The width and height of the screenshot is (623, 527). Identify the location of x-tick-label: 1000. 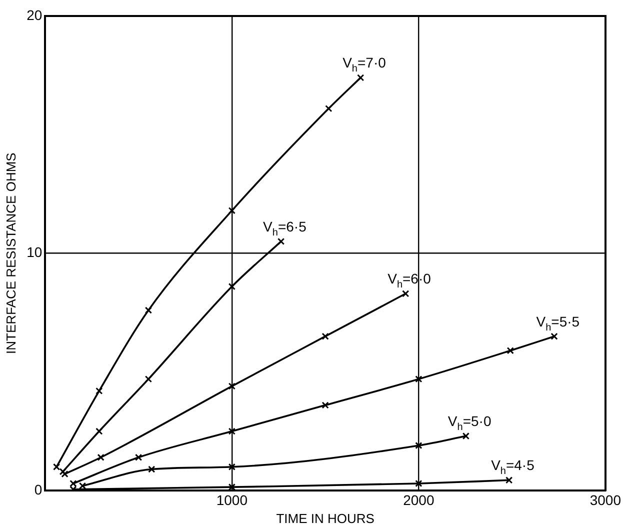
(232, 500).